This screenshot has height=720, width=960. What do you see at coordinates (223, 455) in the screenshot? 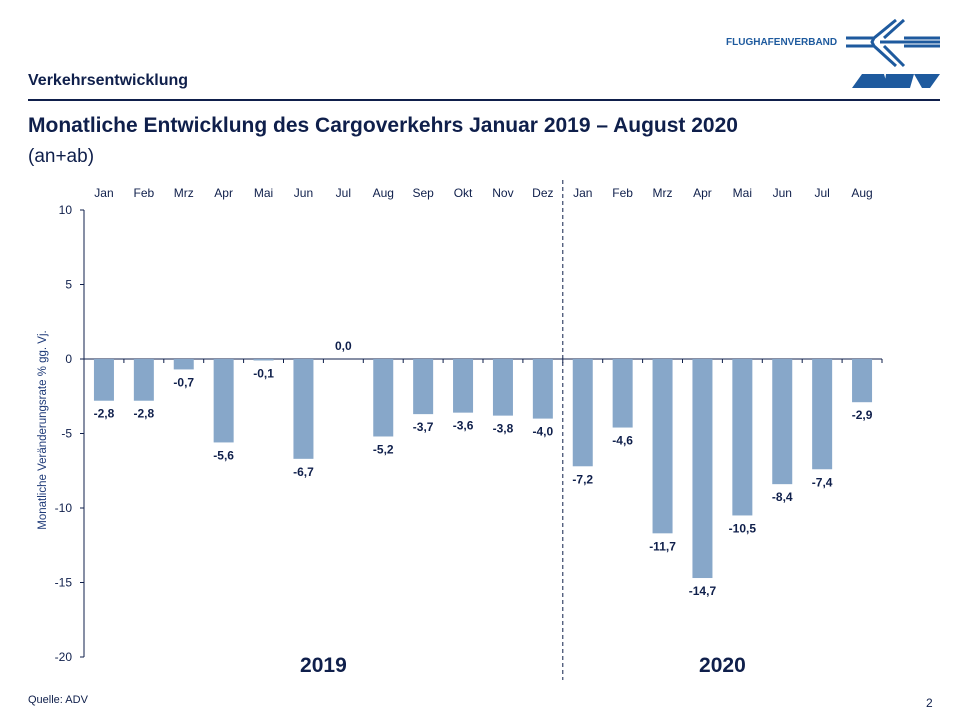
I see `data-label: -5,6` at bounding box center [223, 455].